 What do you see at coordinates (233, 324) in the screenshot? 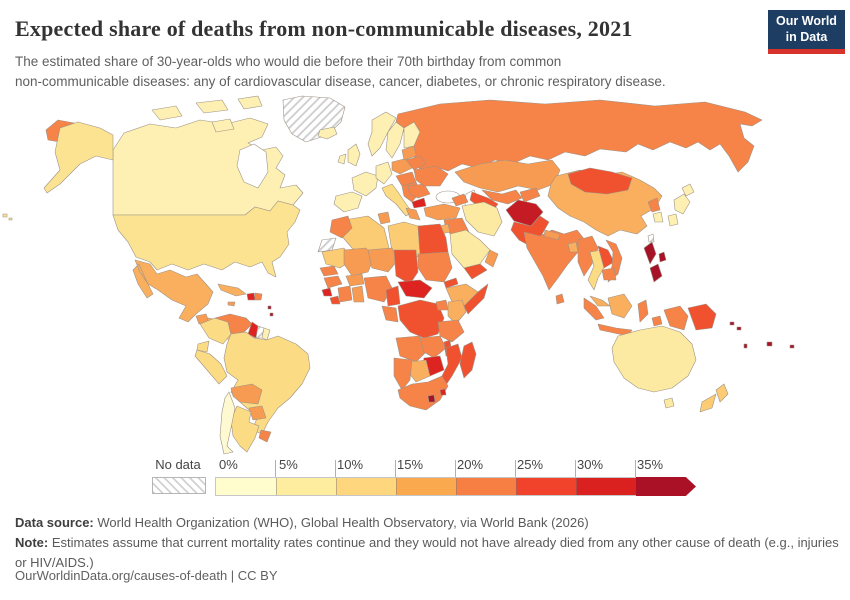
I see `region-venezuela` at bounding box center [233, 324].